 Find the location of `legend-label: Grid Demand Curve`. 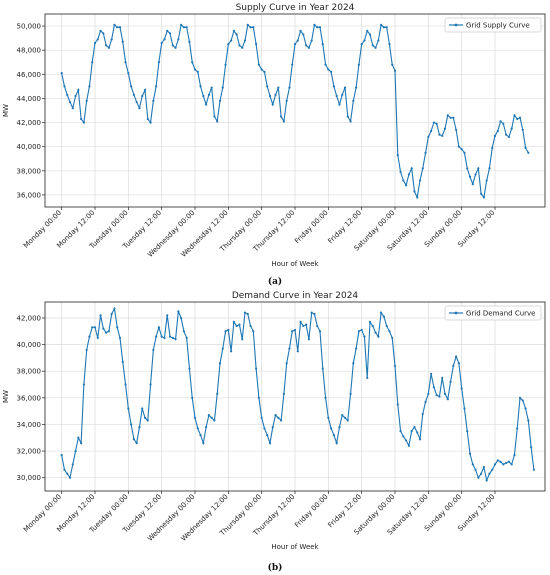

legend-label: Grid Demand Curve is located at coordinates (500, 314).